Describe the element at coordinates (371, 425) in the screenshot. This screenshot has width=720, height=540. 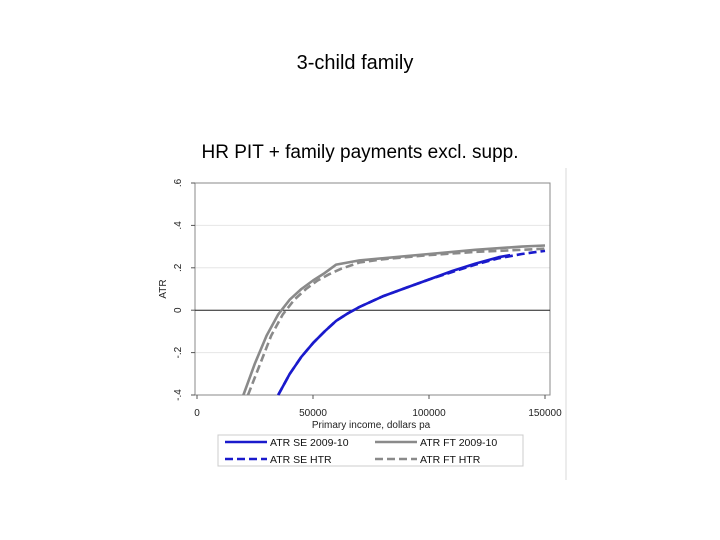
I see `x-axis-title: Primary income, dollars pa` at that location.